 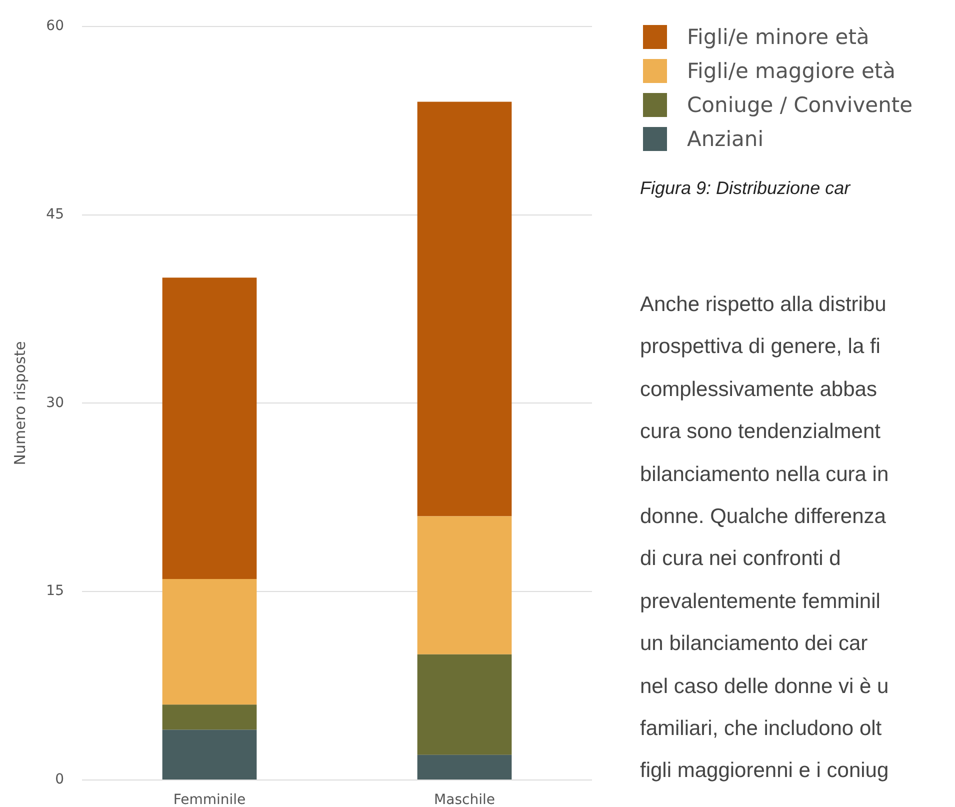 I want to click on text: di cura nei confronti d, so click(x=740, y=559).